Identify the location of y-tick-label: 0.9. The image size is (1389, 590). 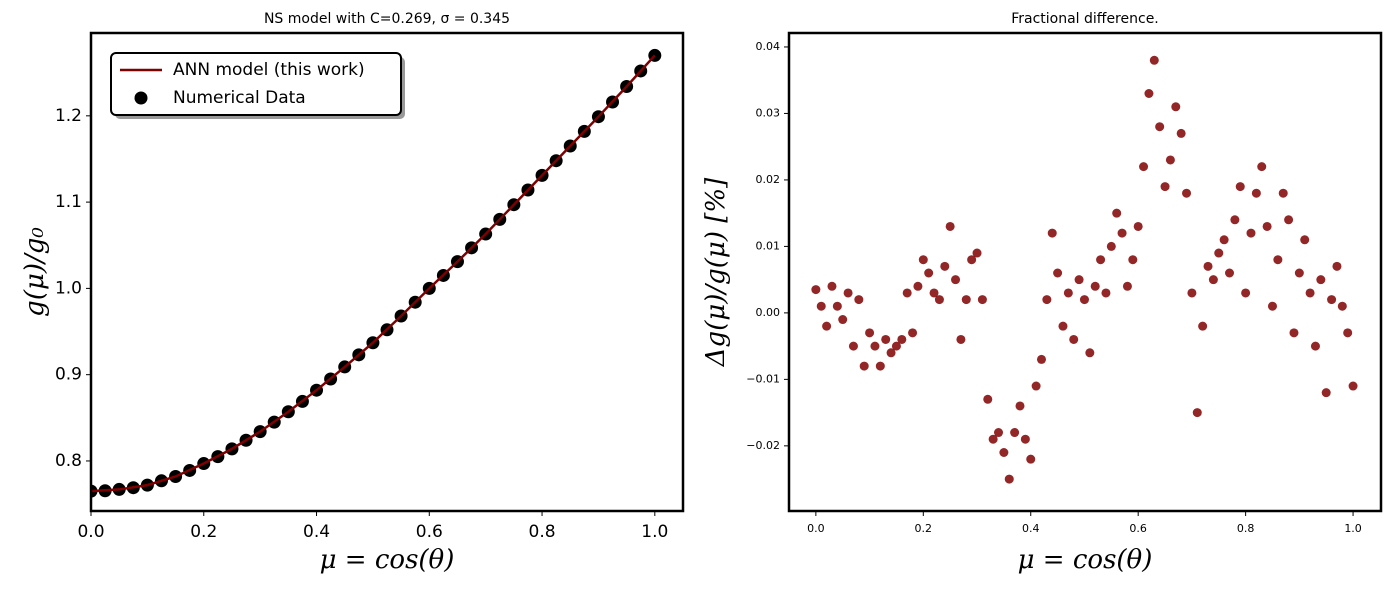
(68, 375).